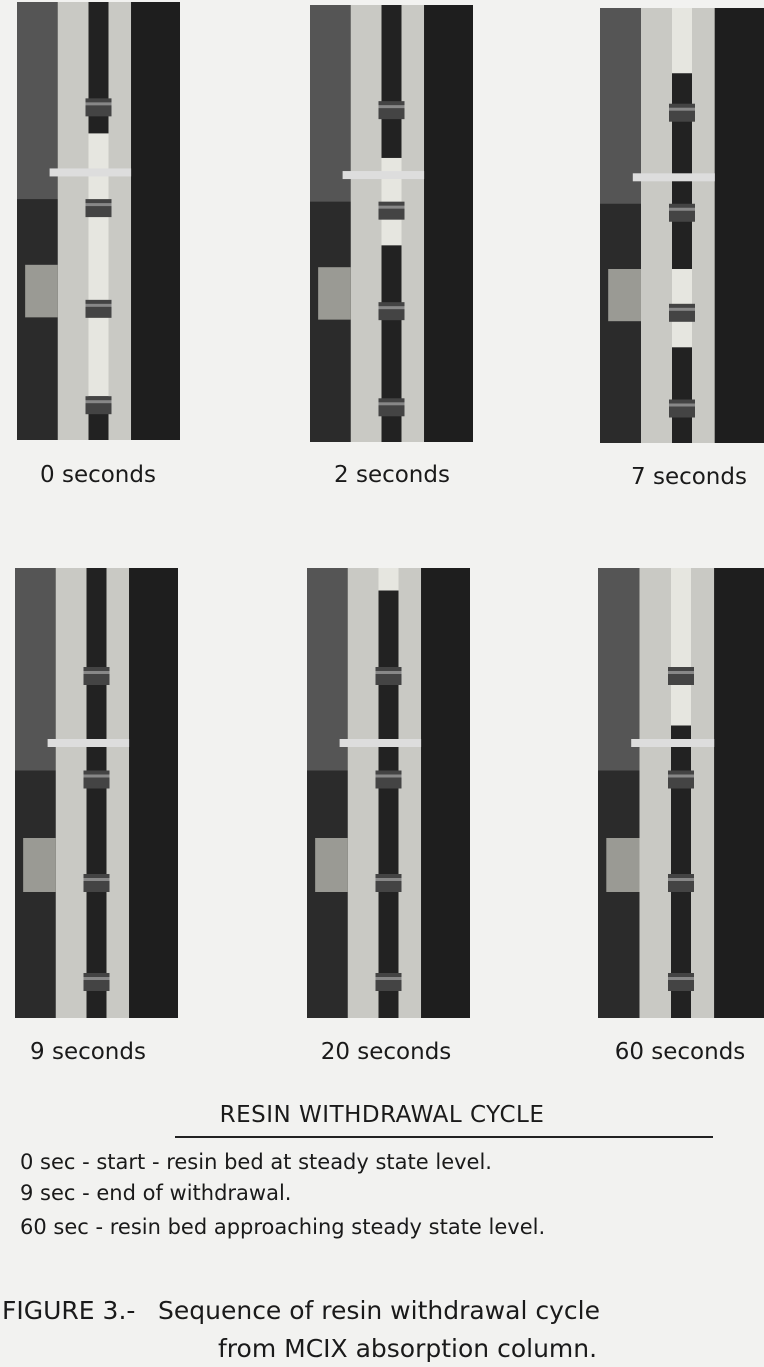 This screenshot has width=764, height=1367. Describe the element at coordinates (444, 1137) in the screenshot. I see `underline` at that location.